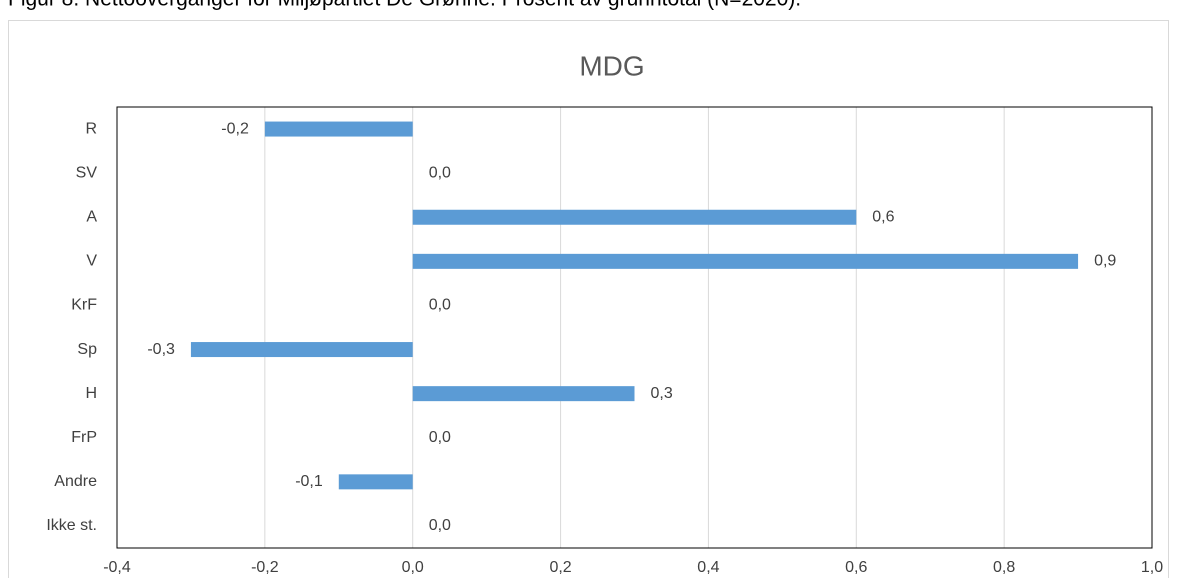 Image resolution: width=1184 pixels, height=578 pixels. What do you see at coordinates (84, 437) in the screenshot?
I see `y-tick-label: FrP` at bounding box center [84, 437].